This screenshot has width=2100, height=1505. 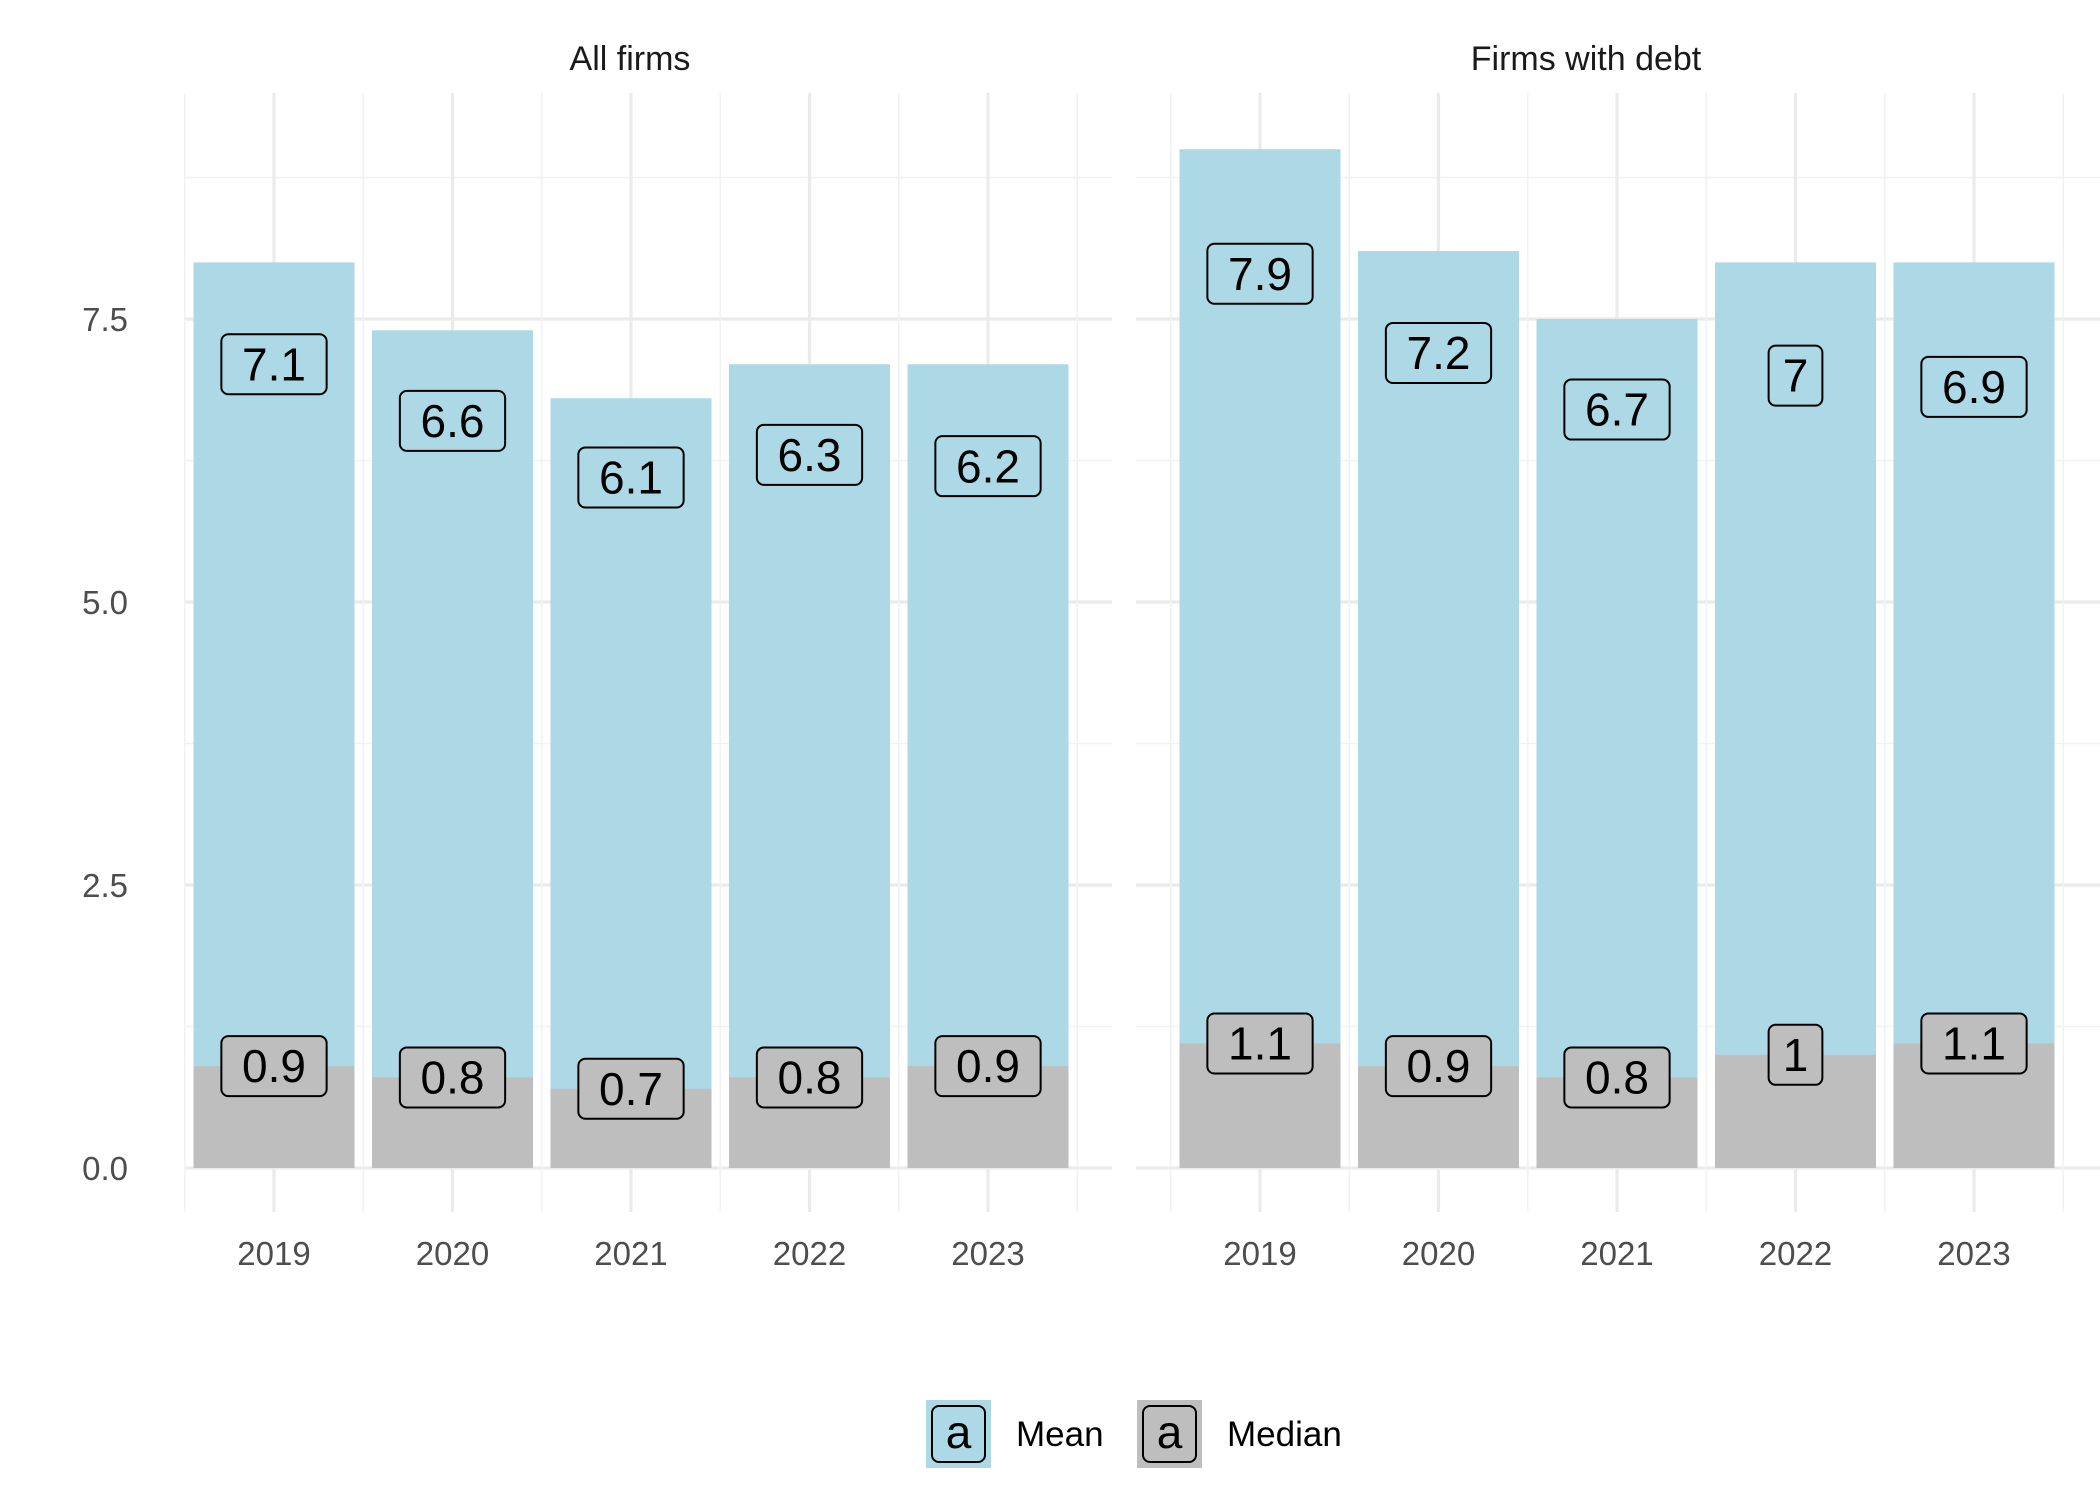 I want to click on mean-data-label-text: 7.1, so click(x=274, y=364).